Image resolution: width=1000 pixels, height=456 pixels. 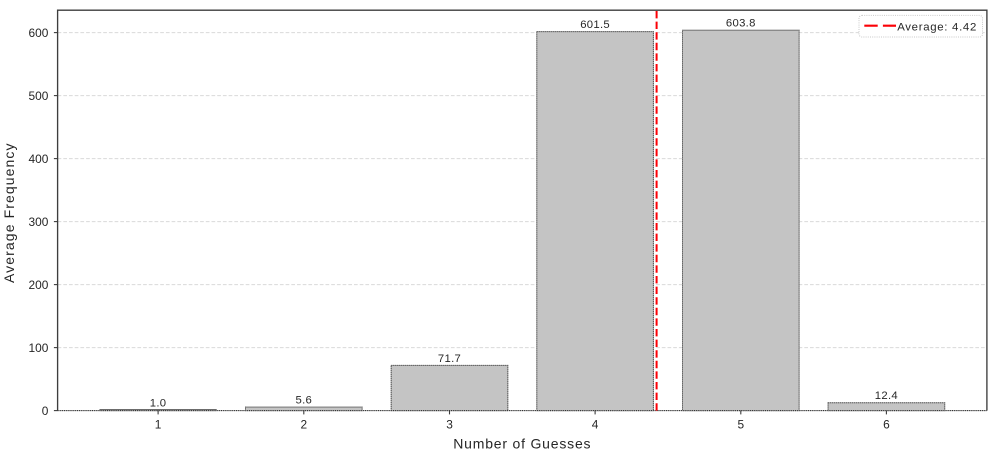 I want to click on svg-text: 0, so click(x=45, y=411).